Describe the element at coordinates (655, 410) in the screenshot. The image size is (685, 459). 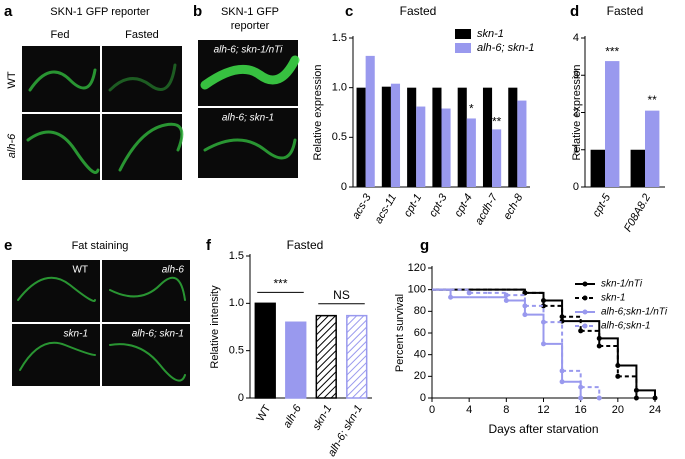
I see `x-tick-label: 24` at that location.